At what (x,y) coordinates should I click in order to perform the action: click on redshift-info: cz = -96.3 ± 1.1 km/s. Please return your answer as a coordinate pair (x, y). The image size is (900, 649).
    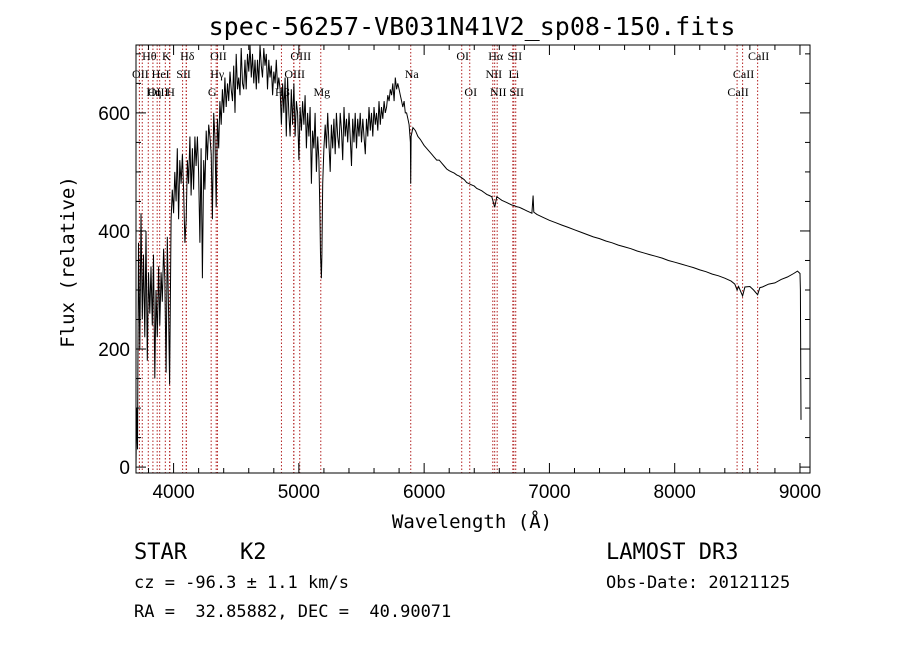
    Looking at the image, I should click on (241, 583).